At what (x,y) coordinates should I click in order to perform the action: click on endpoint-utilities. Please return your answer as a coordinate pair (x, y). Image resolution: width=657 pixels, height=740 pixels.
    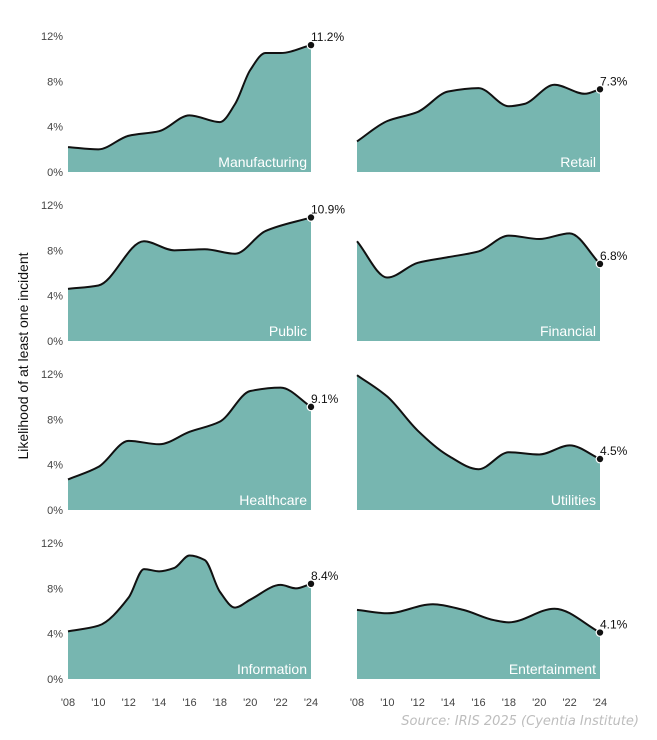
    Looking at the image, I should click on (600, 459).